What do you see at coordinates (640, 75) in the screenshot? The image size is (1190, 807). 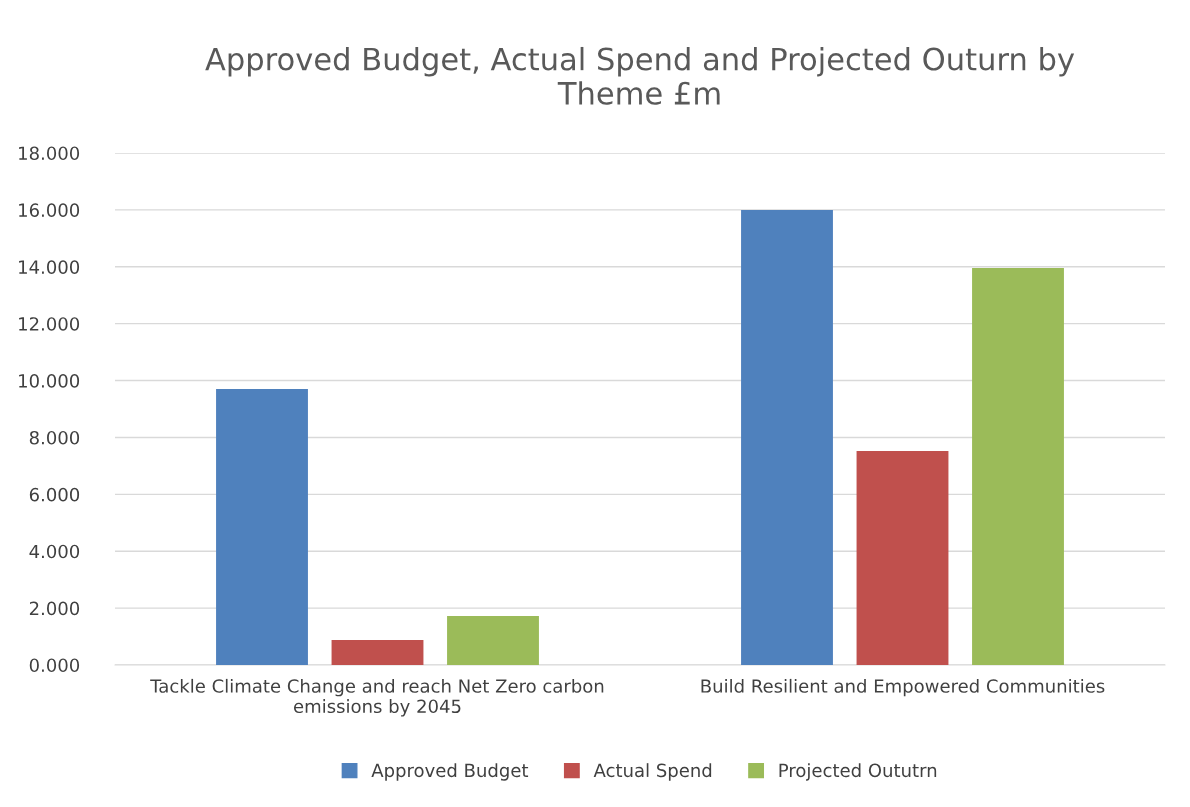 I see `chart-title: Approved Budget, Actual Spend and Projected Outurn by Theme £m` at bounding box center [640, 75].